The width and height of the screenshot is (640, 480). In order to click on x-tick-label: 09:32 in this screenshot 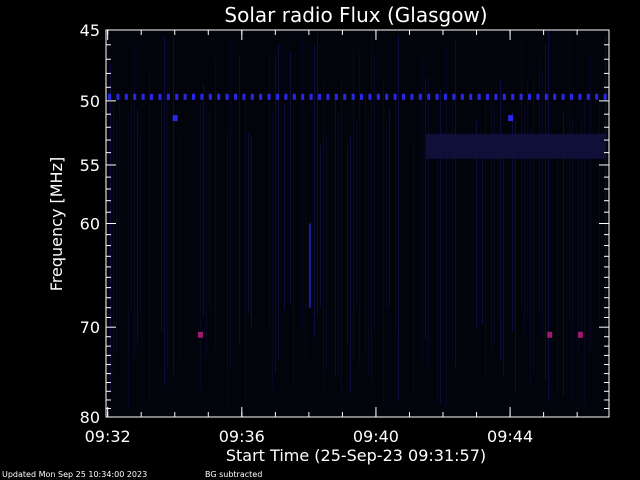, I will do `click(108, 436)`.